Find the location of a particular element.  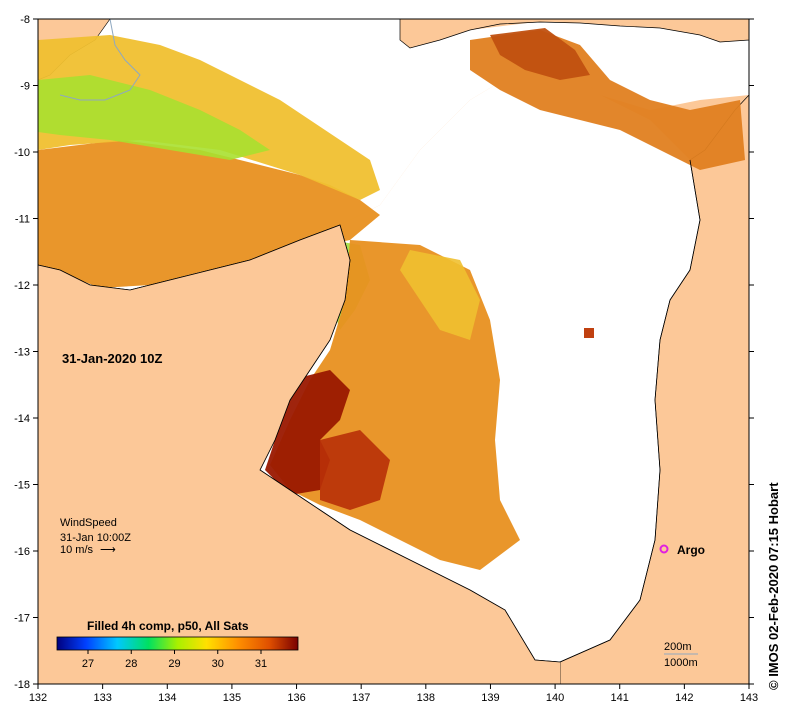

x-tick-label: 133 is located at coordinates (102, 698).